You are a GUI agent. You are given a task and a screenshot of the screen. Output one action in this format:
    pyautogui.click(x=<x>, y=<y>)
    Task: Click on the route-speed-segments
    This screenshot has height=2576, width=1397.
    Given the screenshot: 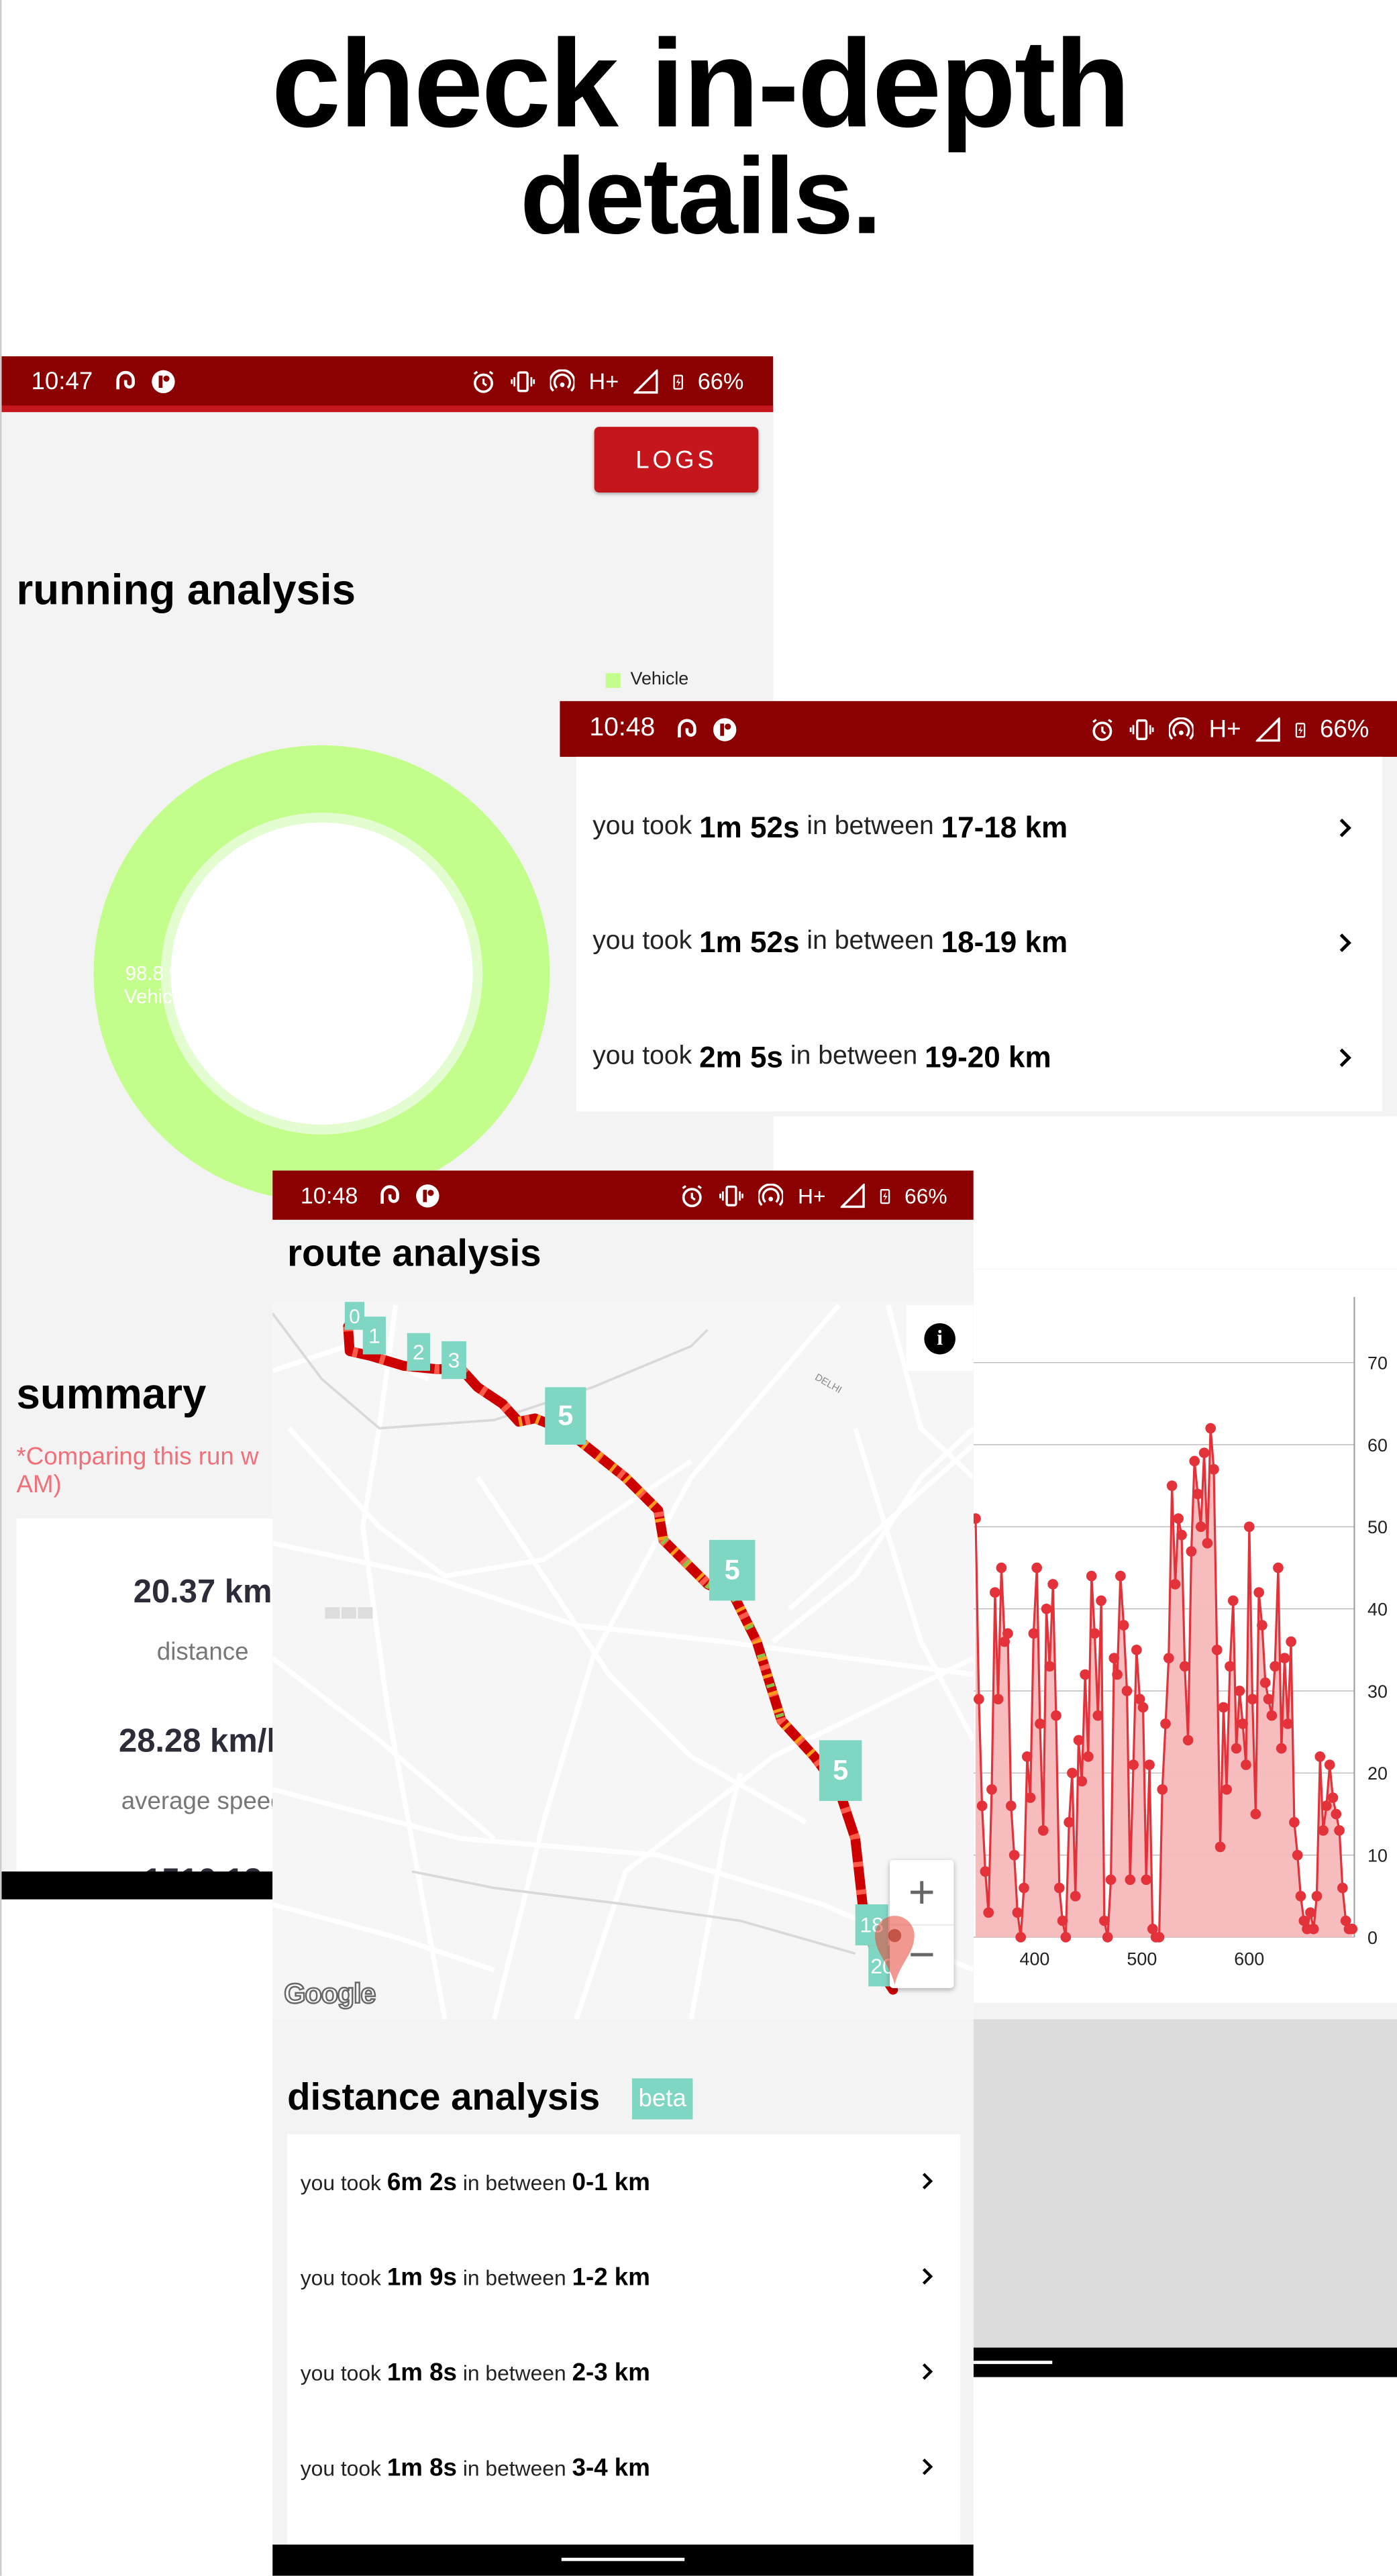 What is the action you would take?
    pyautogui.click(x=621, y=1659)
    